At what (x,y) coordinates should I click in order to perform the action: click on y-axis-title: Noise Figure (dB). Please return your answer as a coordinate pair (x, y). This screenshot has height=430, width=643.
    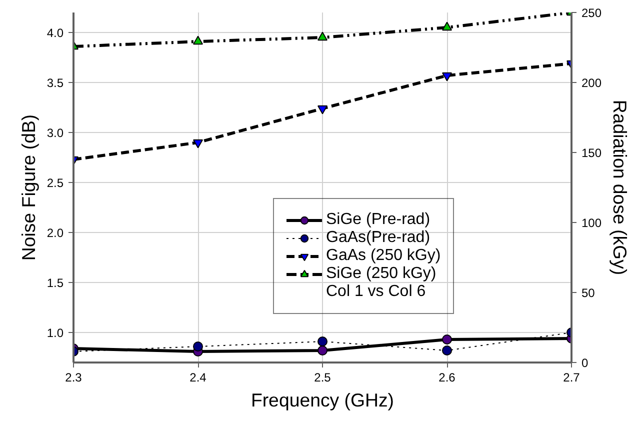
    Looking at the image, I should click on (28, 187).